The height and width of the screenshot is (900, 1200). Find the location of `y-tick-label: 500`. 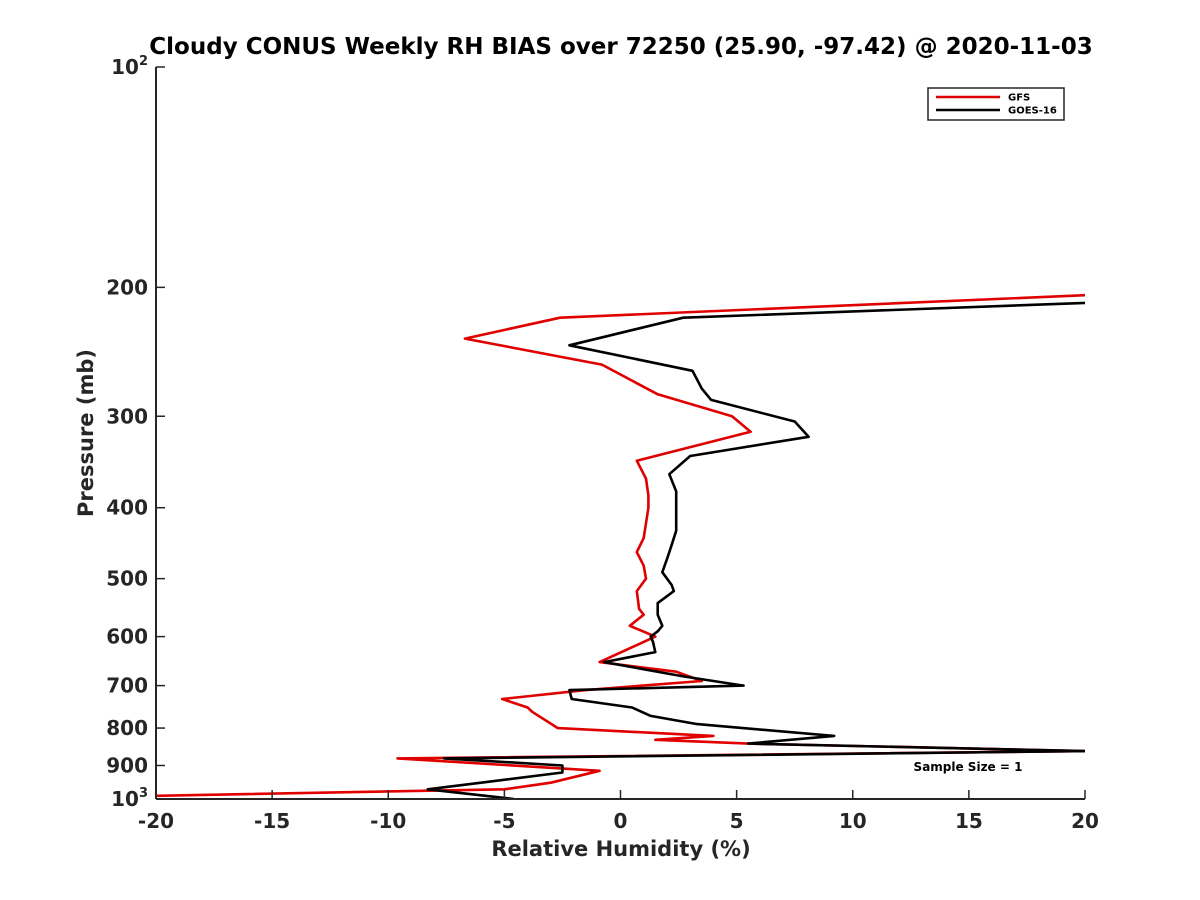

y-tick-label: 500 is located at coordinates (127, 579).